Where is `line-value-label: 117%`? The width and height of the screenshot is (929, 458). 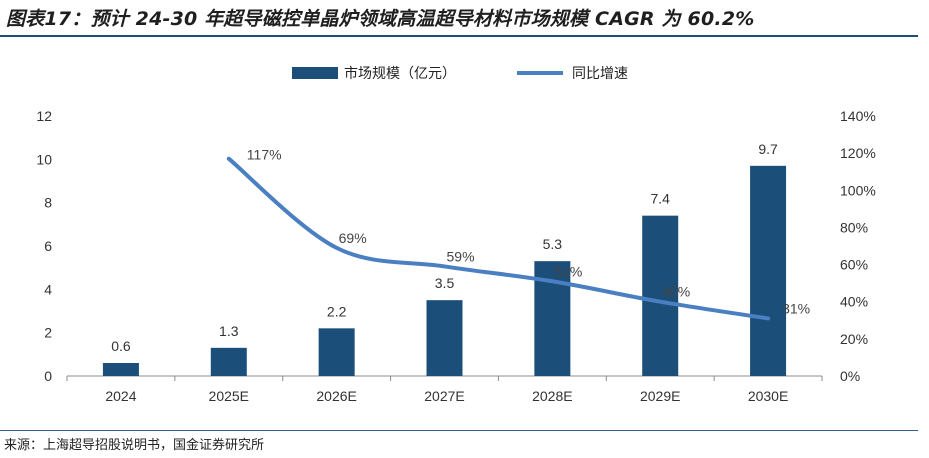 line-value-label: 117% is located at coordinates (264, 155).